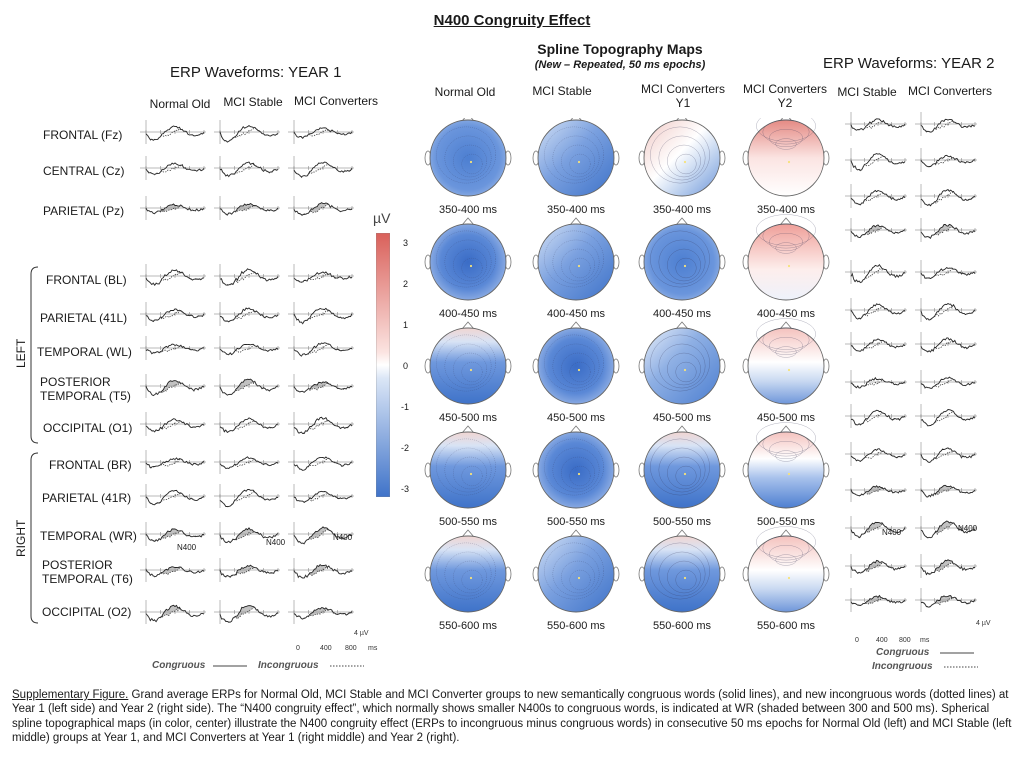 The image size is (1024, 768). Describe the element at coordinates (785, 96) in the screenshot. I see `topo-col-mci-converters-y2: MCI Converters Y2` at that location.